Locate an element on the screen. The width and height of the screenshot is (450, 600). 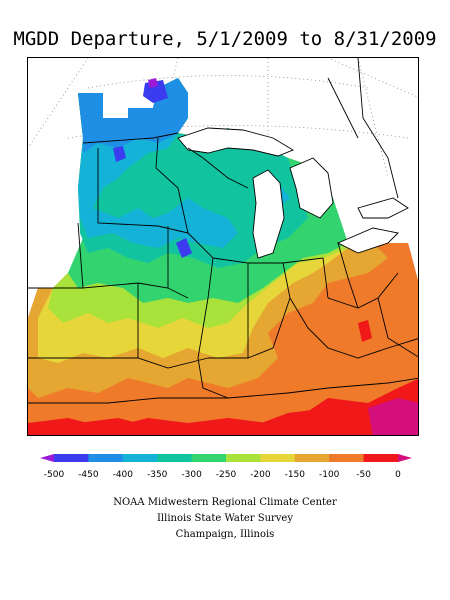
color-legend: -500 -450 -400 -350 -300 -250 -200 -150 -100 -50 0 is located at coordinates (226, 467).